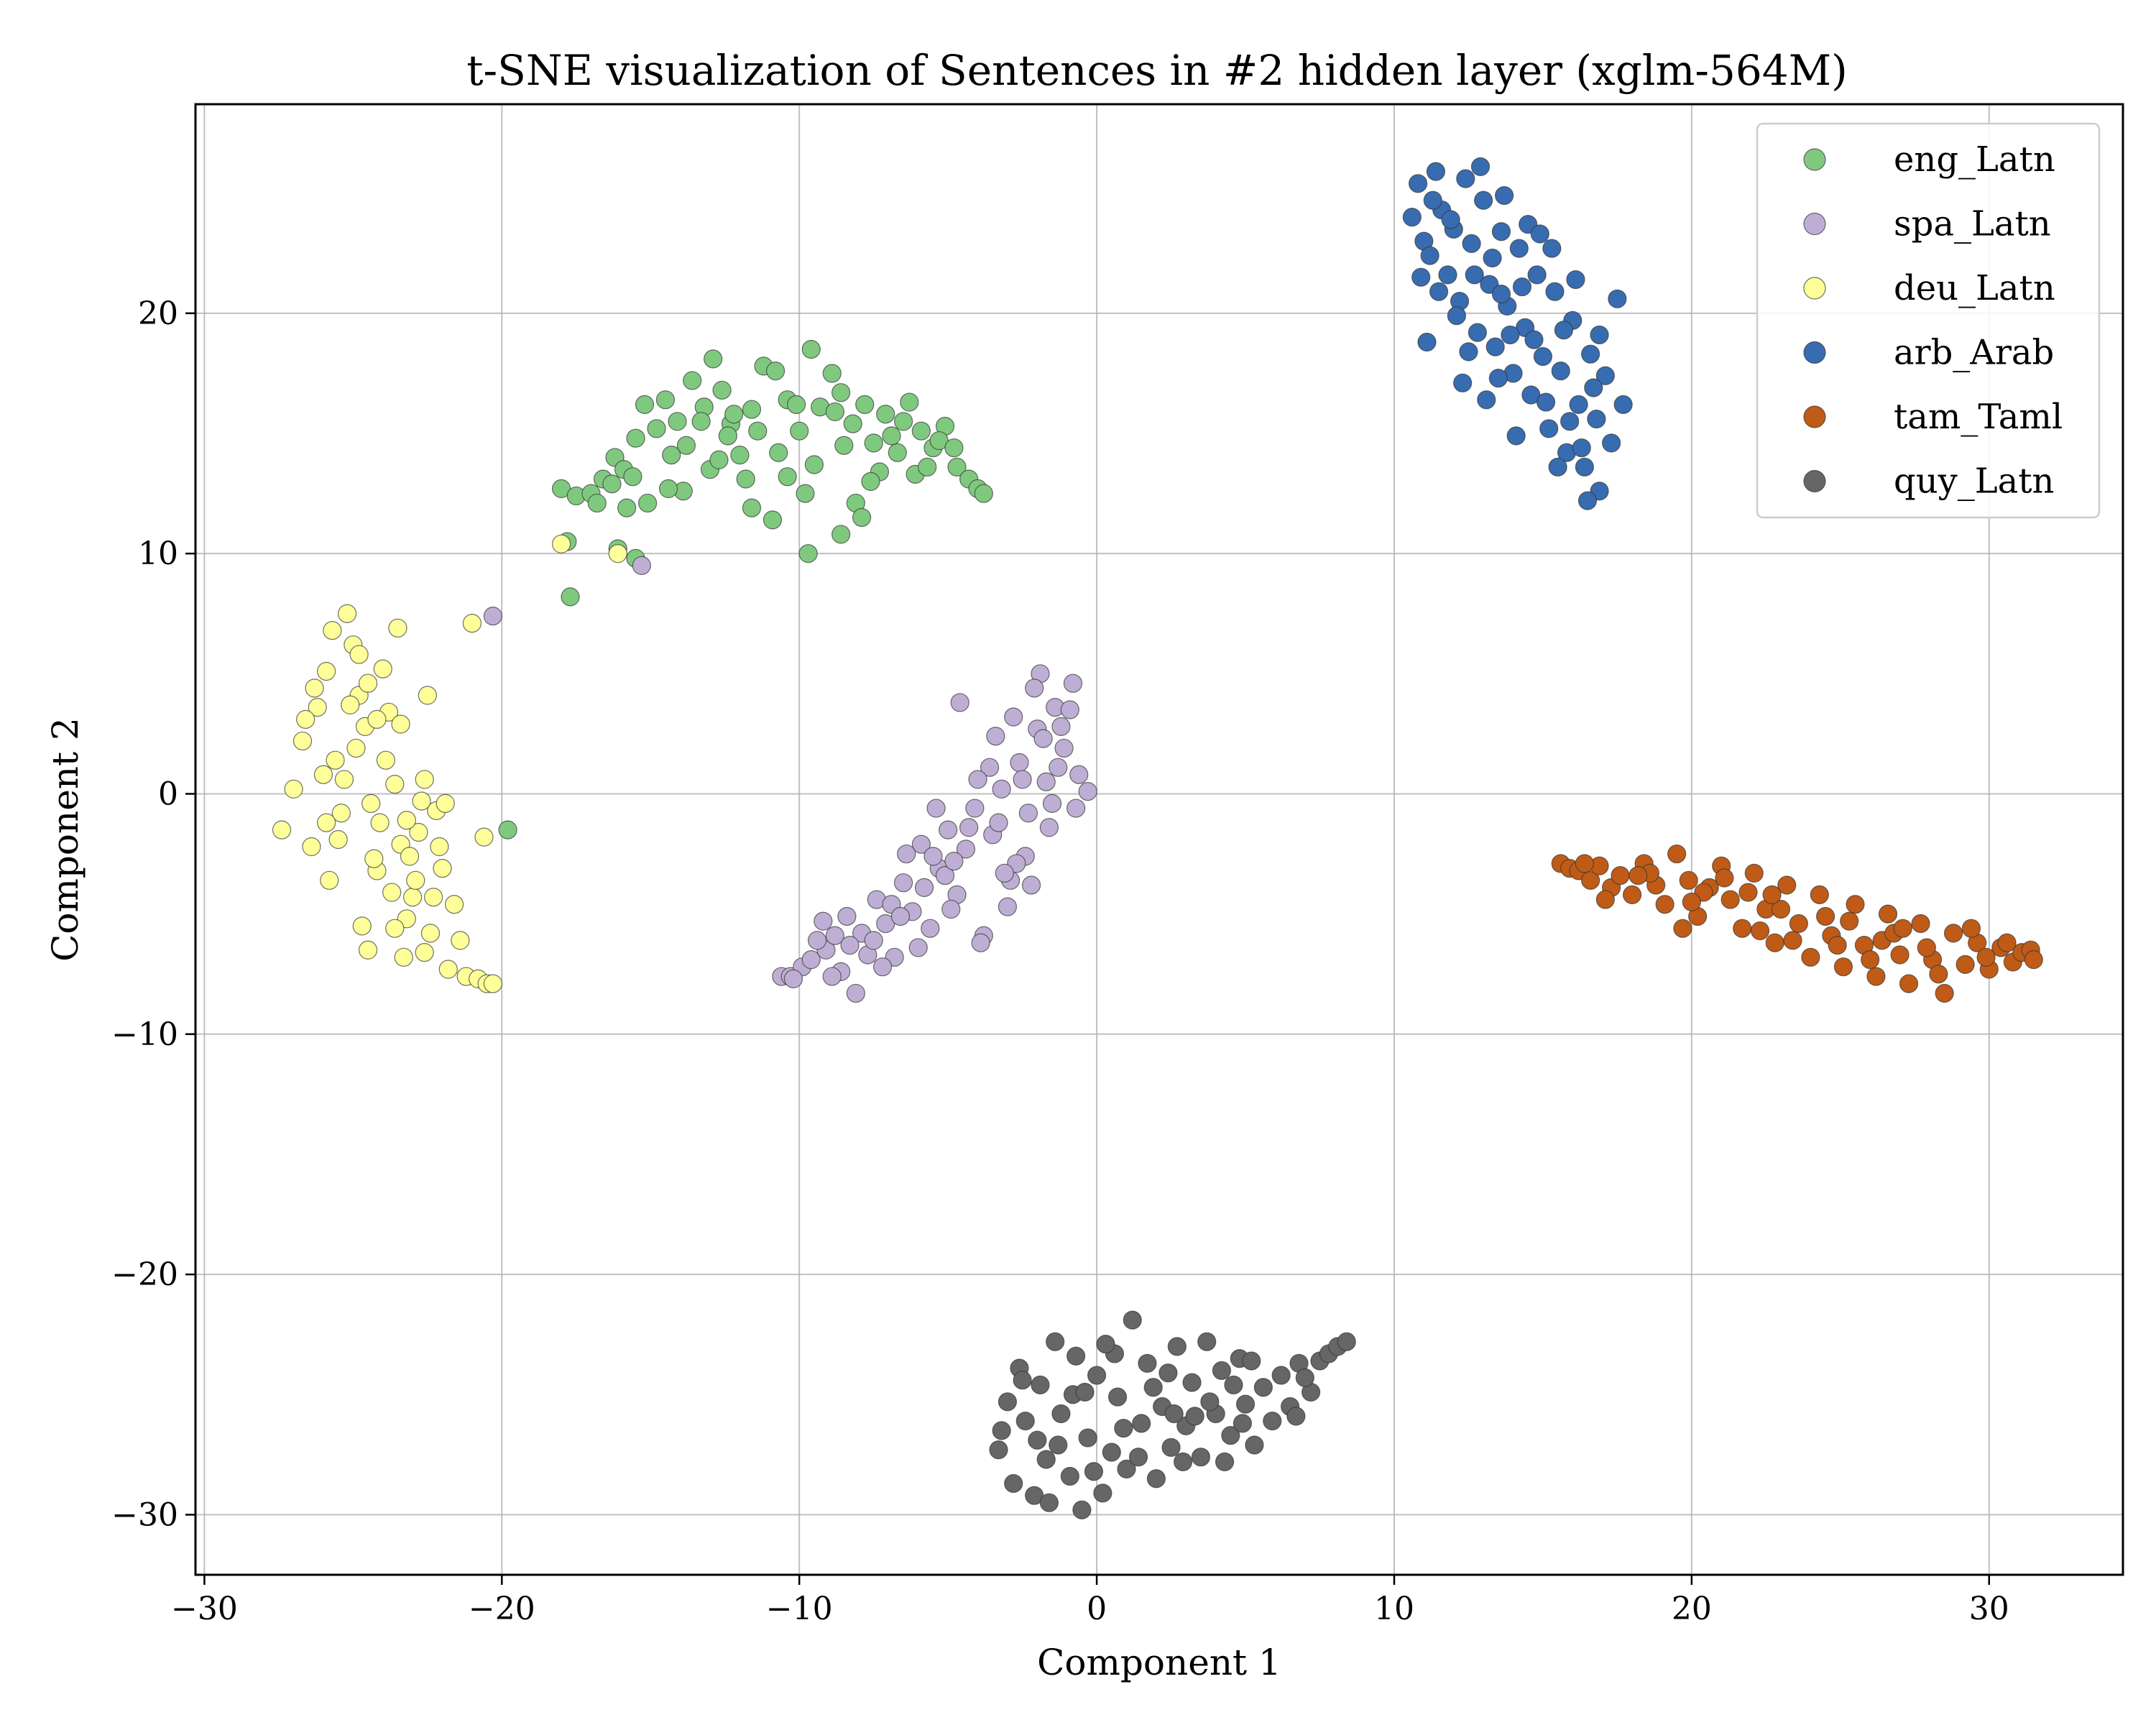 Image resolution: width=2156 pixels, height=1725 pixels. Describe the element at coordinates (1974, 481) in the screenshot. I see `legend-label: quy_Latn` at that location.